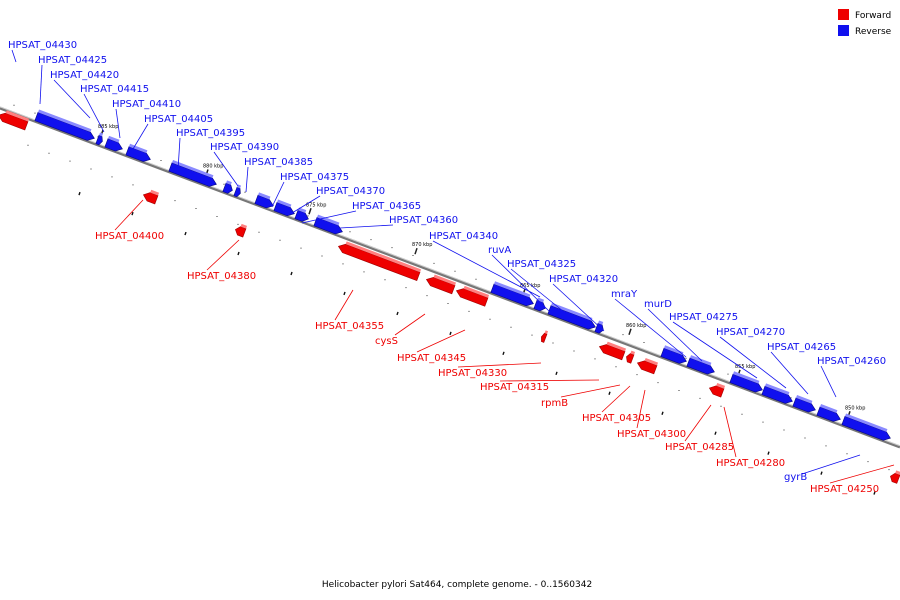 This screenshot has width=900, height=600. I want to click on legend-forward-label: Forward, so click(873, 16).